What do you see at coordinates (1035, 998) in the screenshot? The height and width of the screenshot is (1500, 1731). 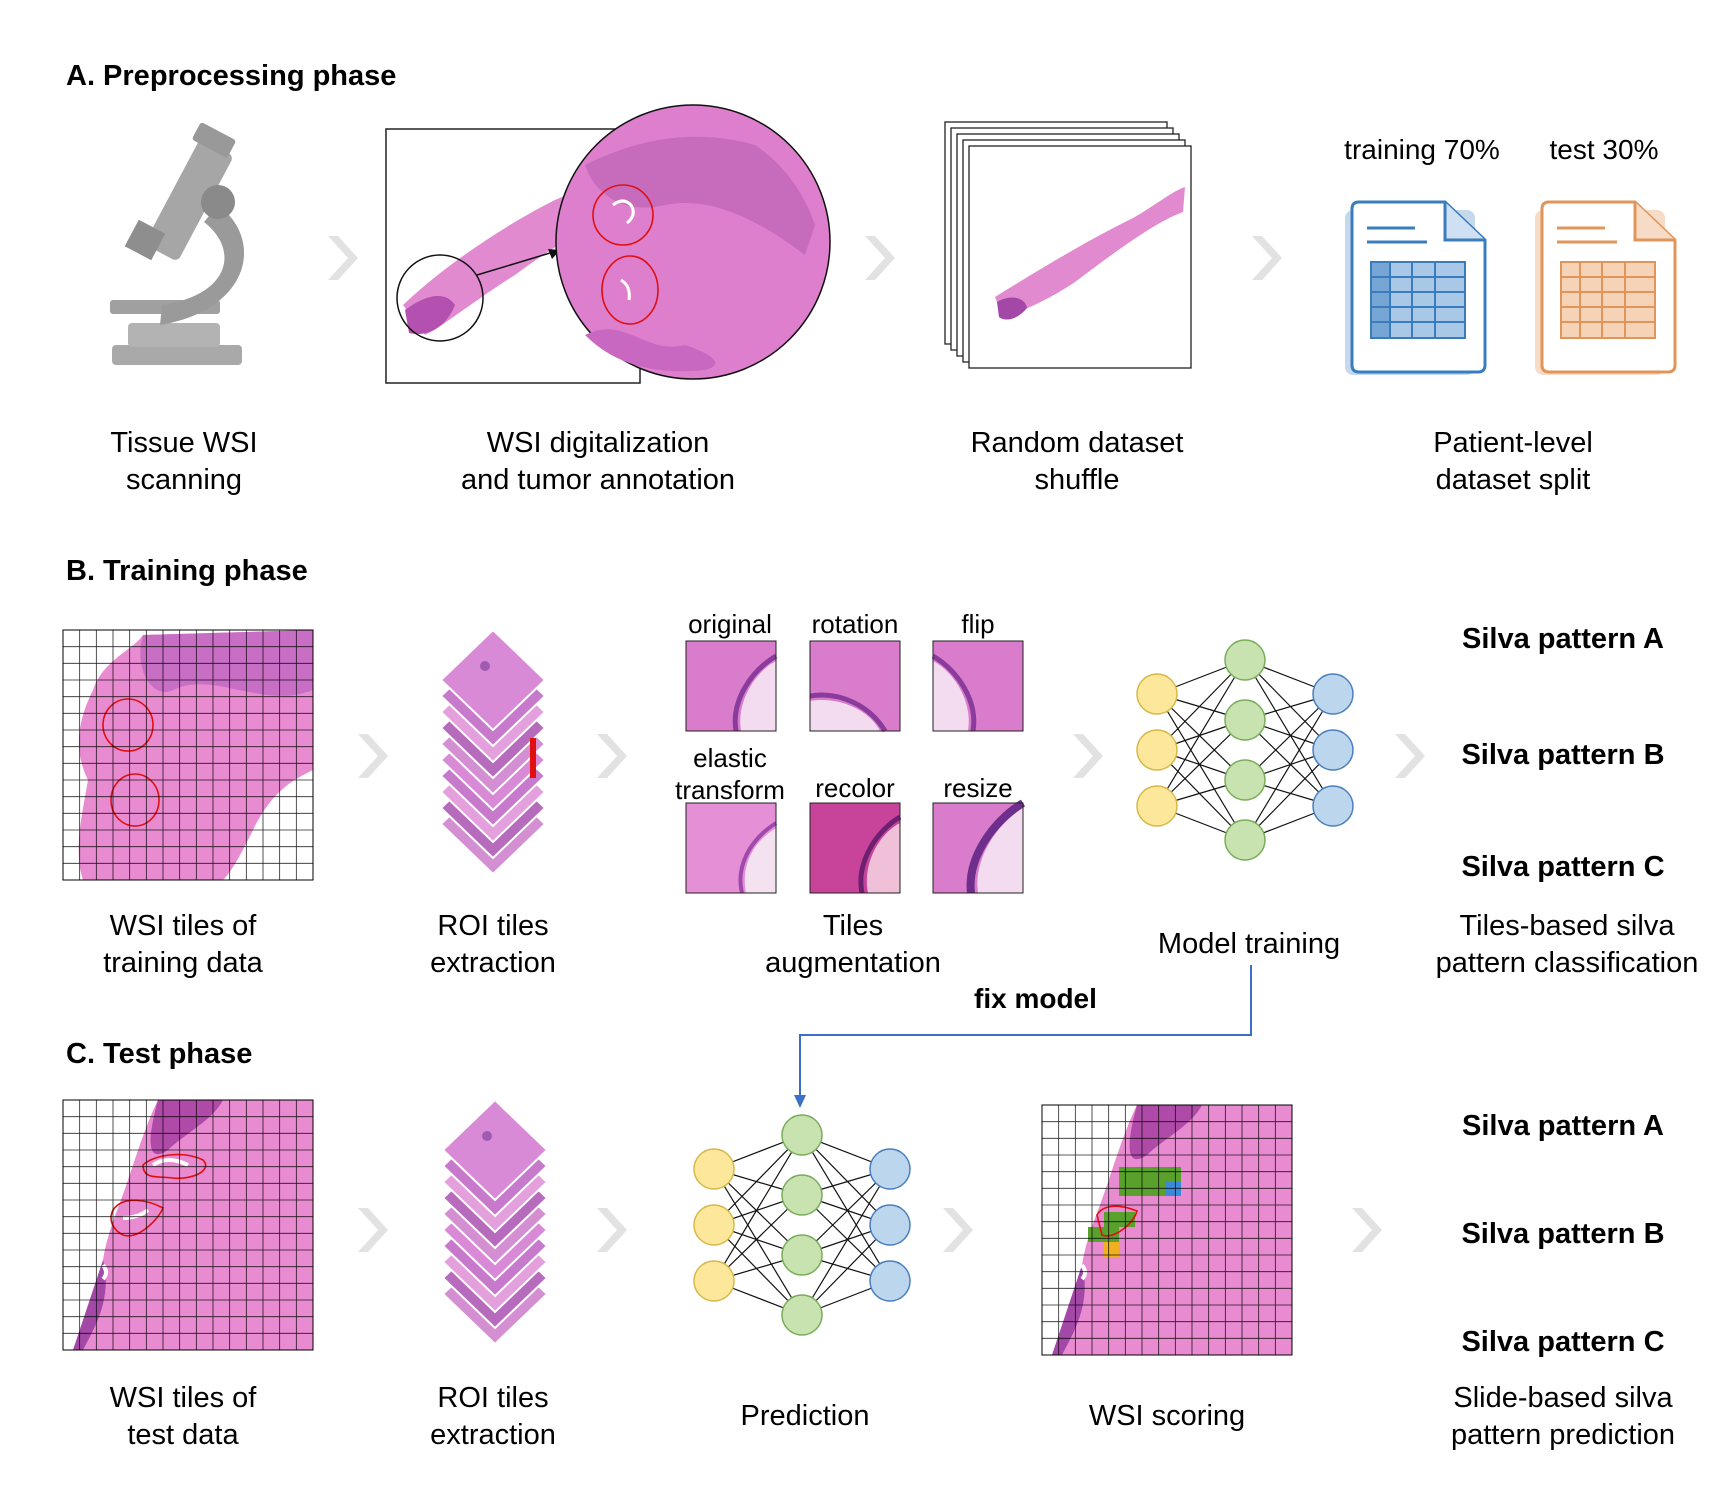 I see `fix-model-label: fix model` at bounding box center [1035, 998].